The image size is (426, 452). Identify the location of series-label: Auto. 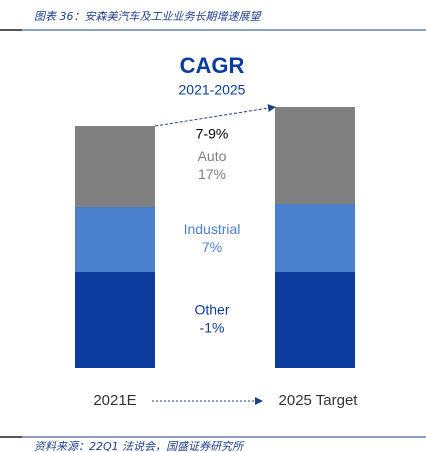
(212, 156).